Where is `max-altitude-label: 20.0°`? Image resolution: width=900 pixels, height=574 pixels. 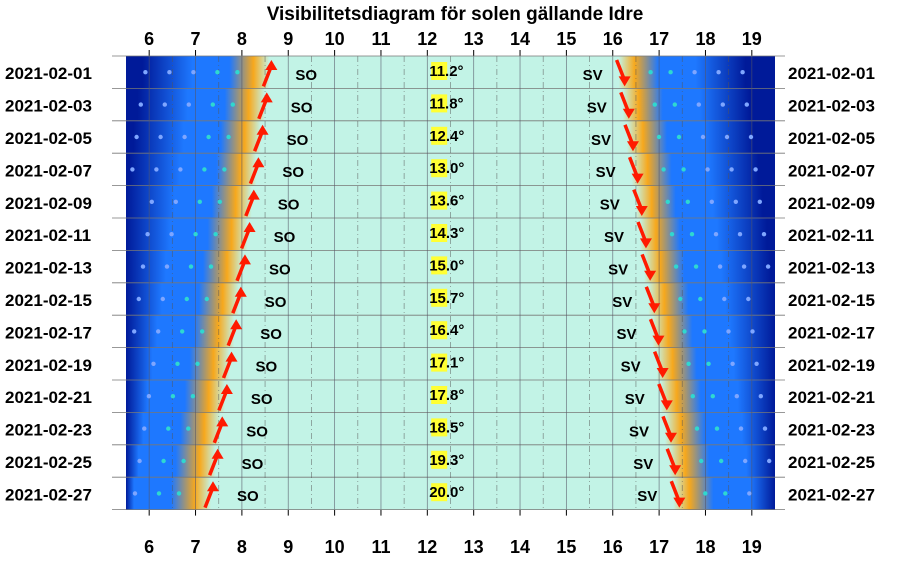 max-altitude-label: 20.0° is located at coordinates (446, 492).